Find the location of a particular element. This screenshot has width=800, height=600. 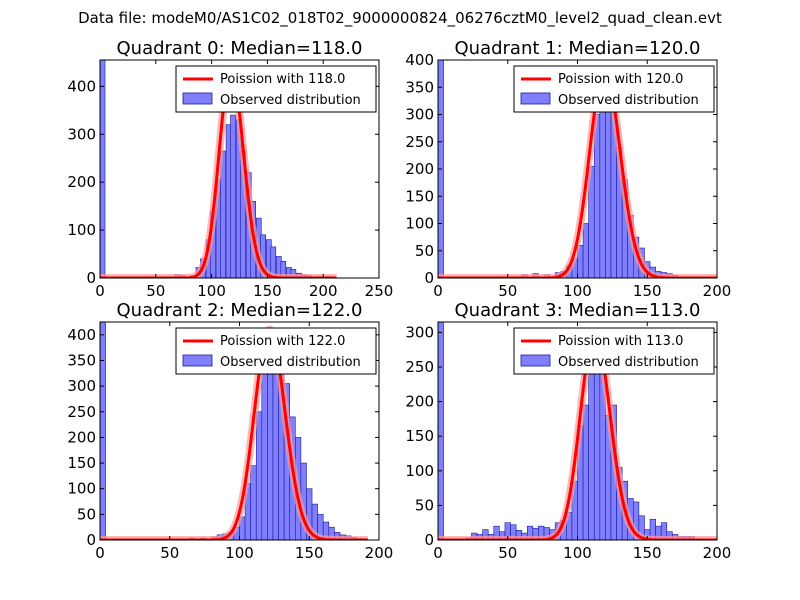

x-tick-label: 250 is located at coordinates (379, 291).